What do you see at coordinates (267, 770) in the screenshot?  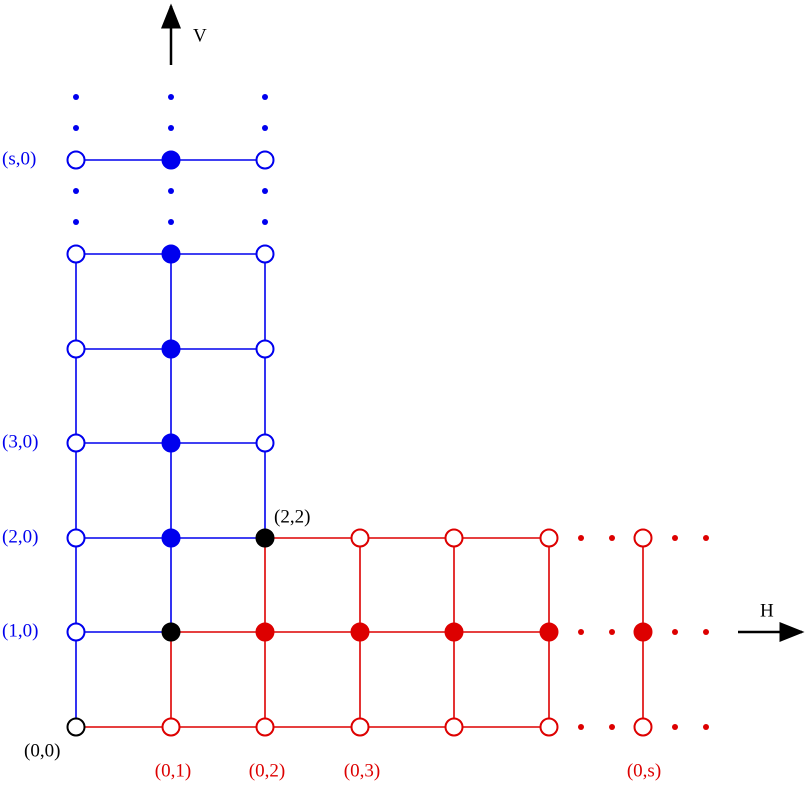 I see `column-label: (0,2)` at bounding box center [267, 770].